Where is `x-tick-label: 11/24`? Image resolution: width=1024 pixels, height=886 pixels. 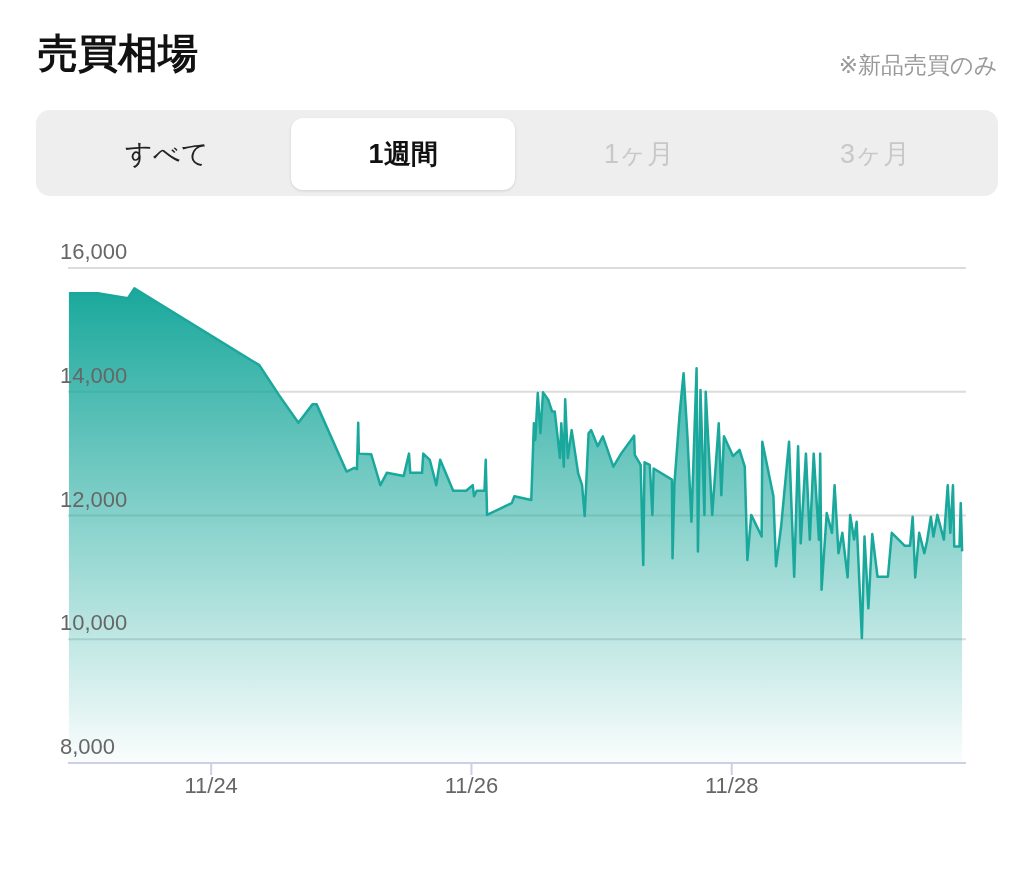 x-tick-label: 11/24 is located at coordinates (211, 785).